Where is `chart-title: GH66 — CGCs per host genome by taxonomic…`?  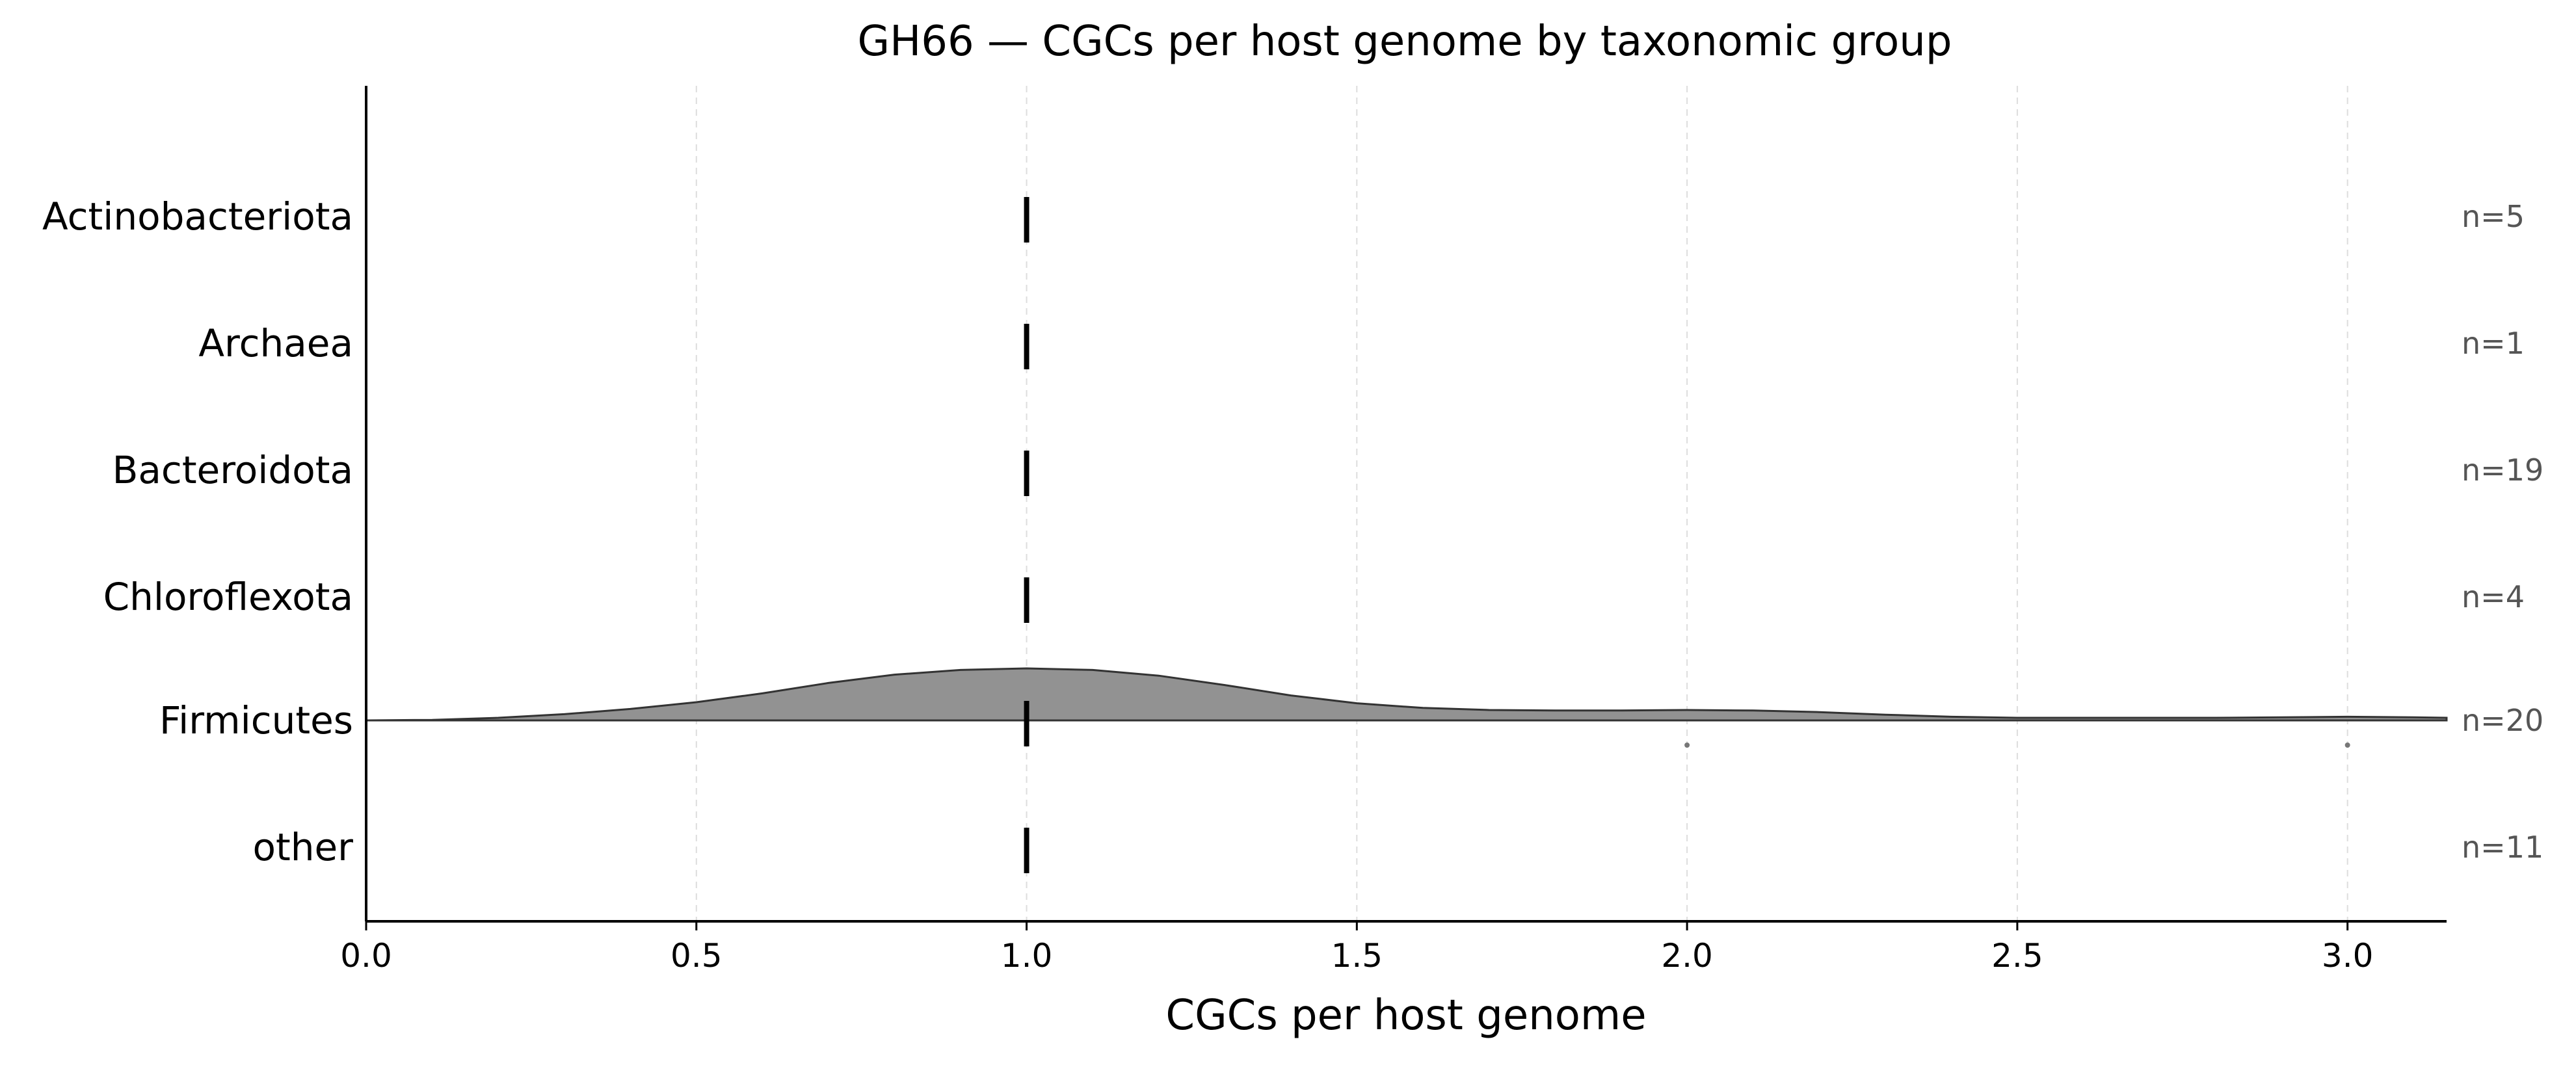 chart-title: GH66 — CGCs per host genome by taxonomic… is located at coordinates (1405, 42).